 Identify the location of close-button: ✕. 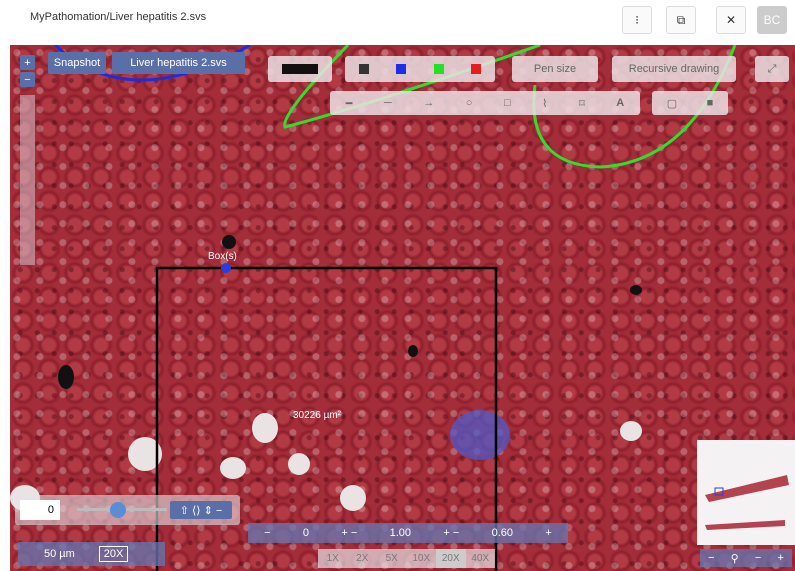
(731, 20).